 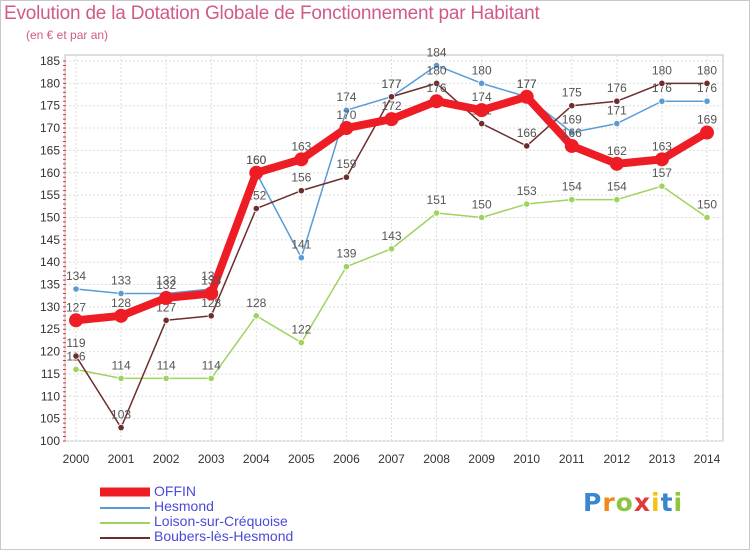 What do you see at coordinates (50, 240) in the screenshot?
I see `y-tick-label: 145` at bounding box center [50, 240].